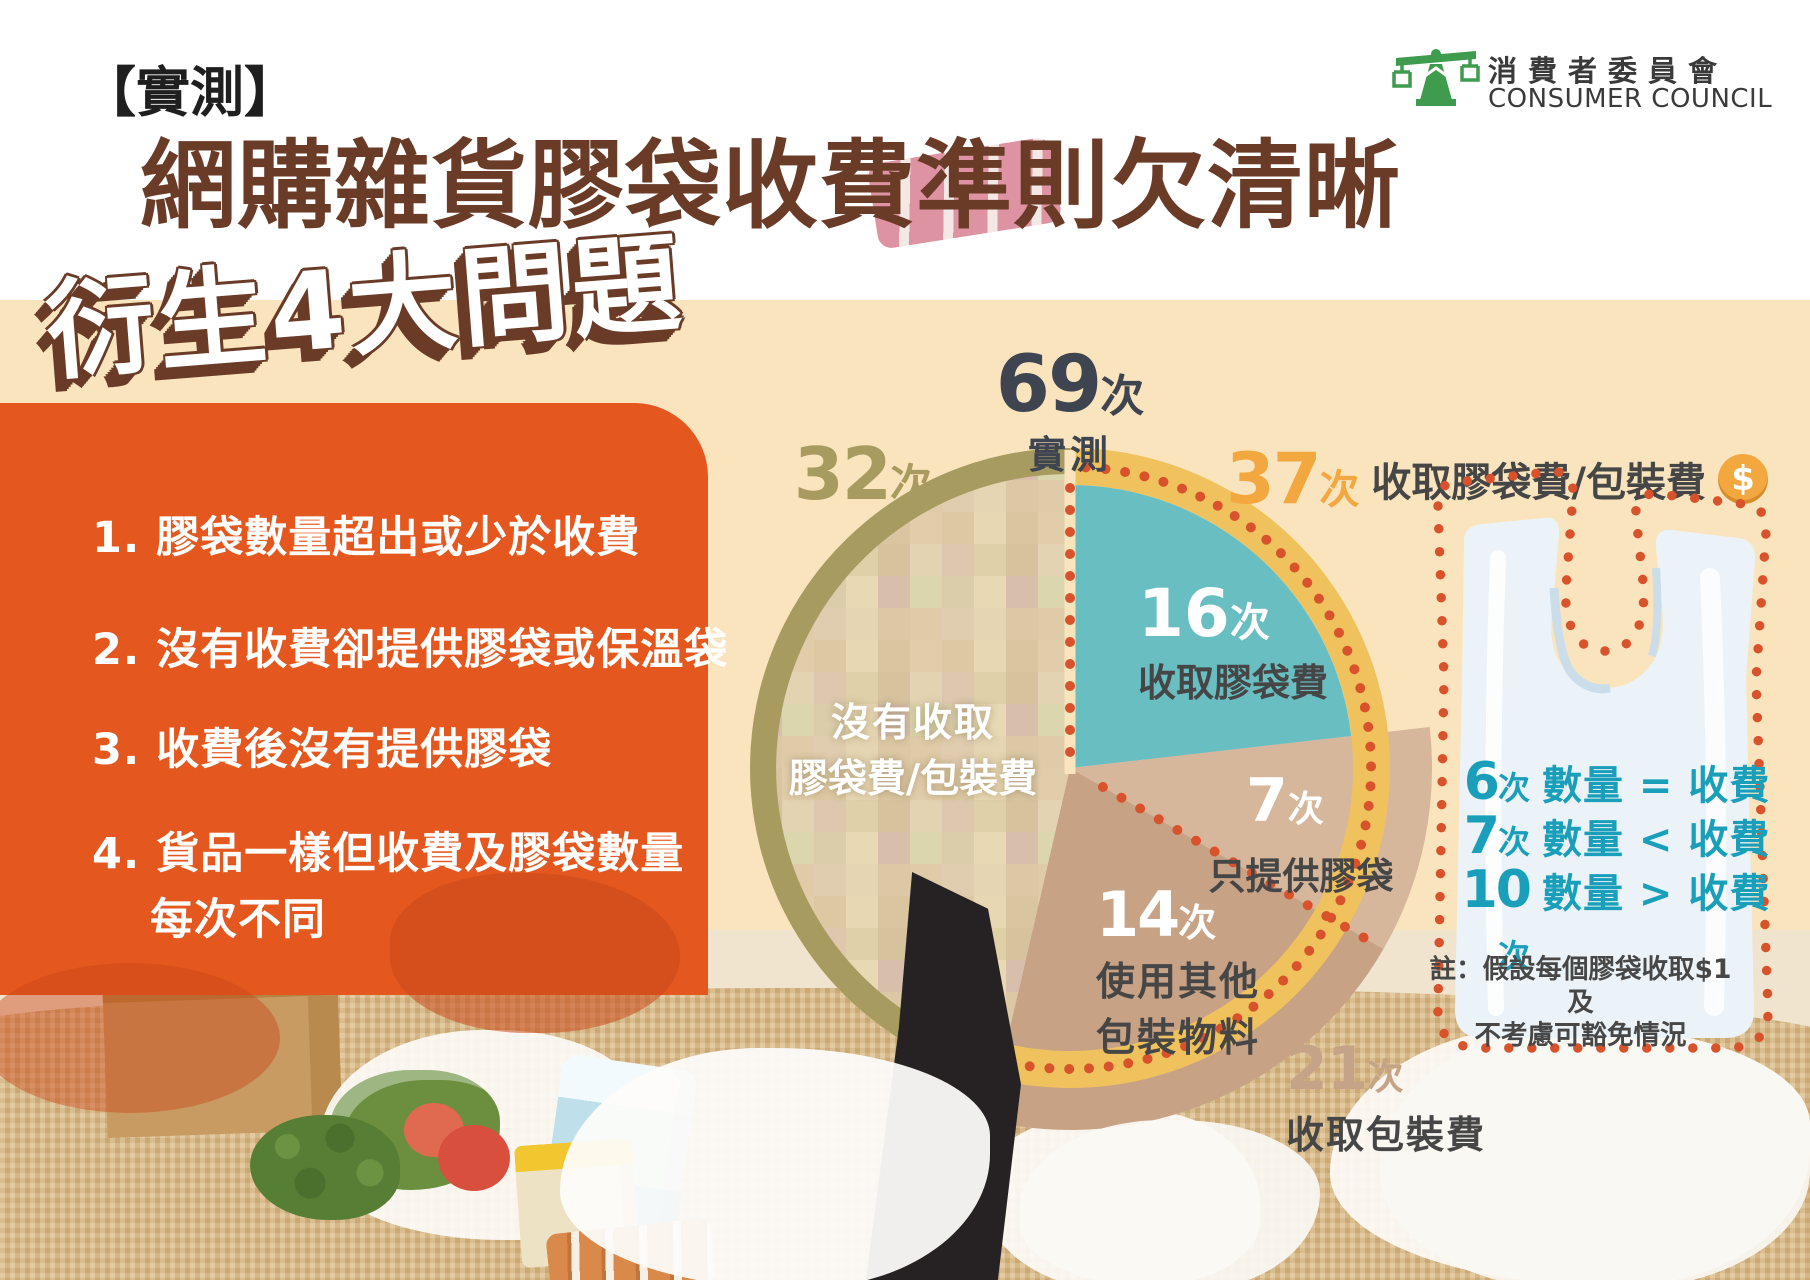  Describe the element at coordinates (913, 779) in the screenshot. I see `no-charge-caption-line2: 膠袋費/包裝費` at that location.